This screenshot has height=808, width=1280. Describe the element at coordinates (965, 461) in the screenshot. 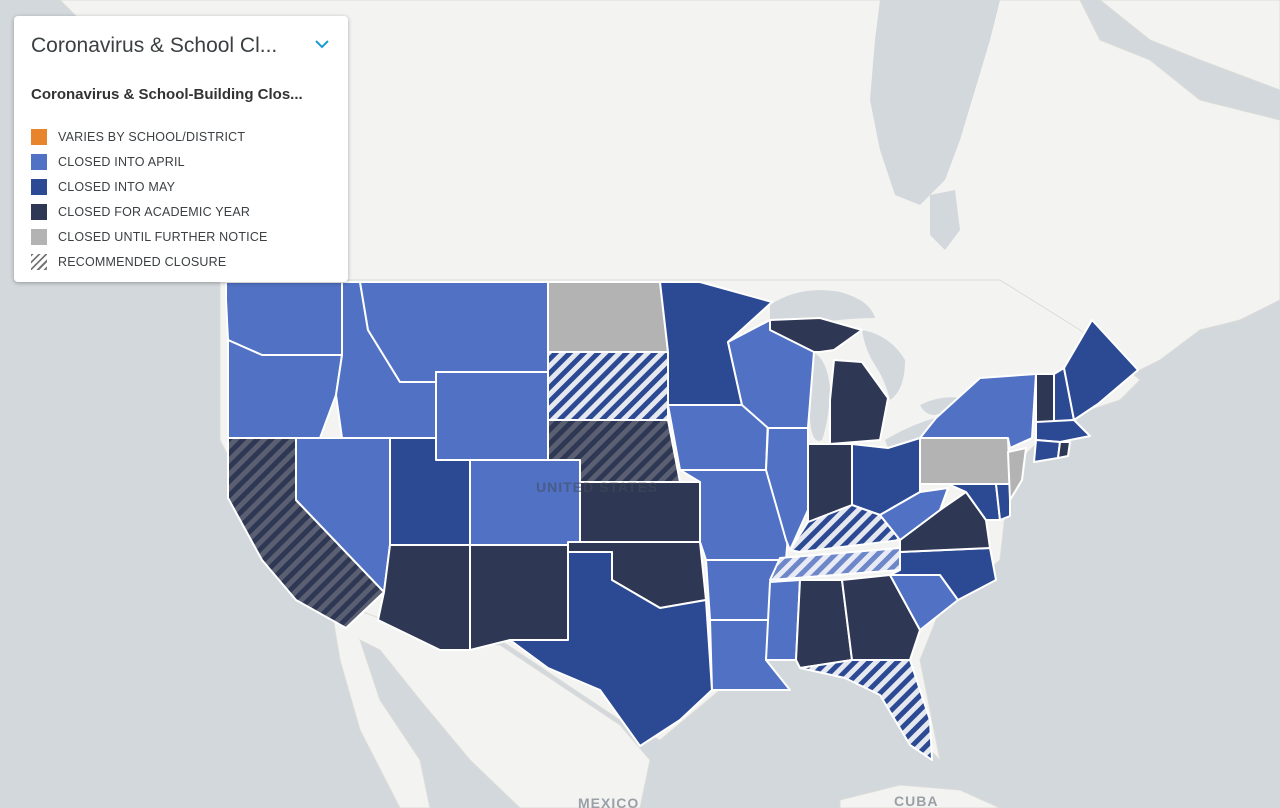

I see `state-pennsylvania` at that location.